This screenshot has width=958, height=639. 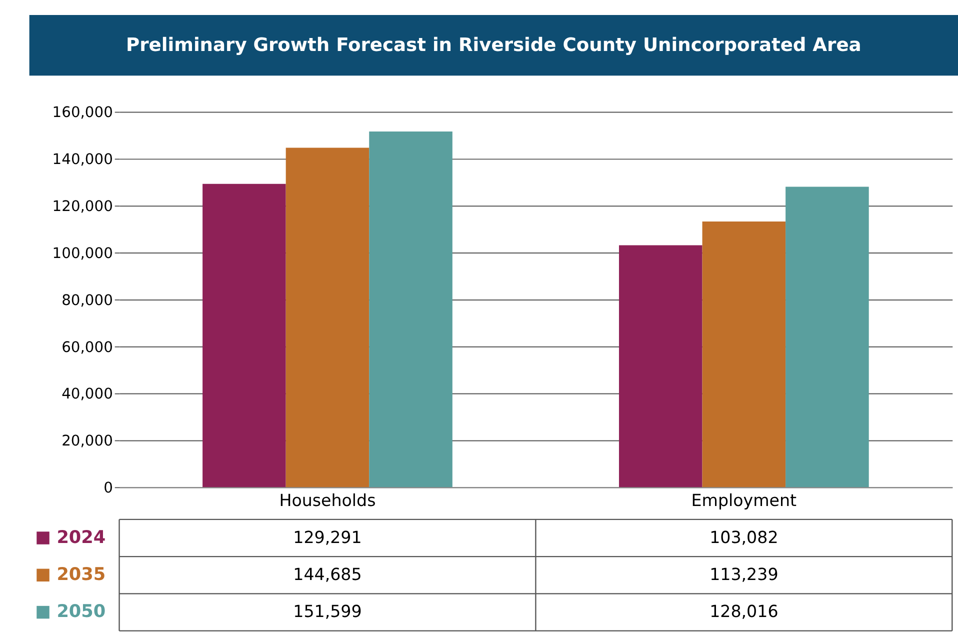 I want to click on data-label: 129,291, so click(x=327, y=537).